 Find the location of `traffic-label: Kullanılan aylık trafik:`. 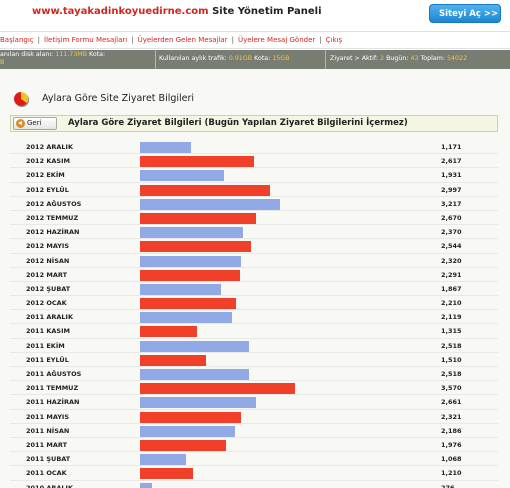

traffic-label: Kullanılan aylık trafik: is located at coordinates (193, 58).